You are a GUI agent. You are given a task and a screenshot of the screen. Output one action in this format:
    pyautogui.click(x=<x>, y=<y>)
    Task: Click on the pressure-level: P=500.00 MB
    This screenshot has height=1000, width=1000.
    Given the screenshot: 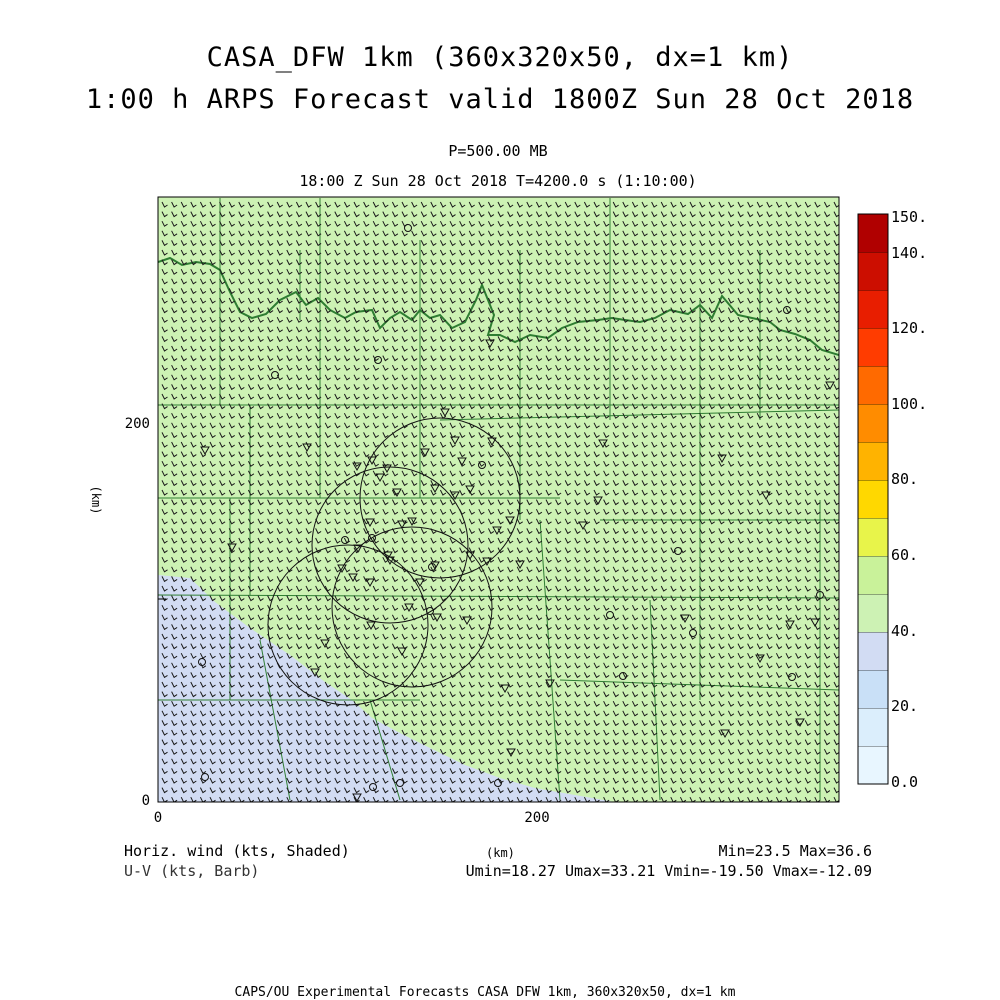 What is the action you would take?
    pyautogui.click(x=498, y=151)
    